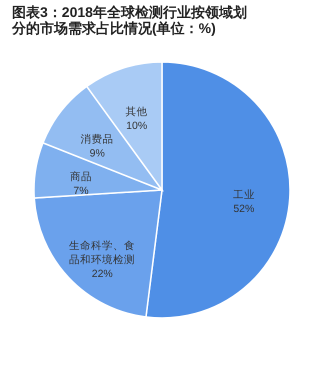 The height and width of the screenshot is (376, 324). What do you see at coordinates (137, 126) in the screenshot?
I see `data-label: 10%` at bounding box center [137, 126].